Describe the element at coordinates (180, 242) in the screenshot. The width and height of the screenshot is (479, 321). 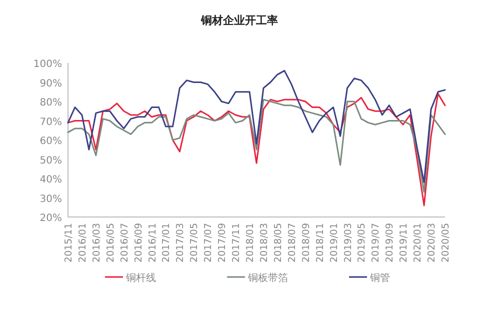
I see `x-tick-label: 2017/03` at that location.